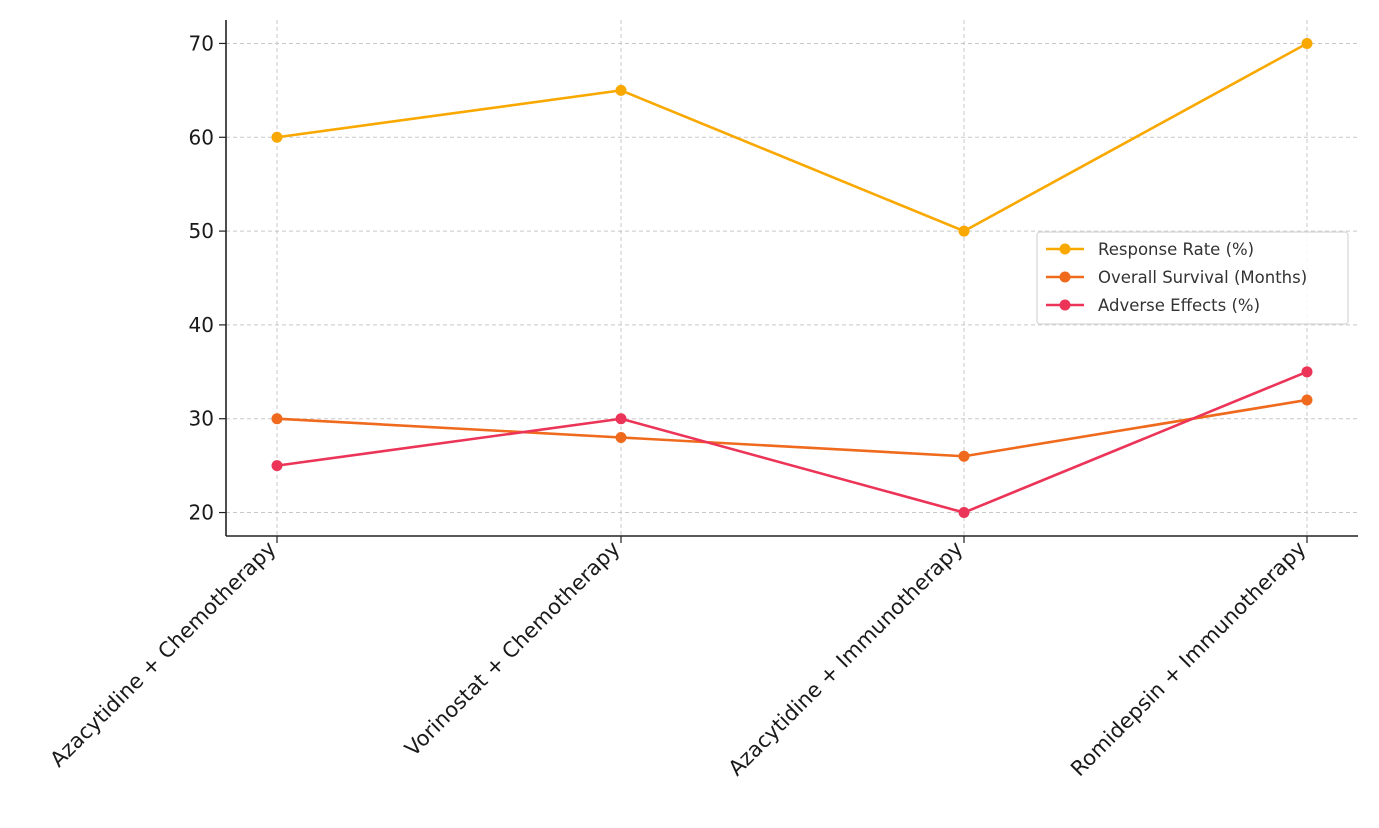  I want to click on legend-box, so click(1192, 278).